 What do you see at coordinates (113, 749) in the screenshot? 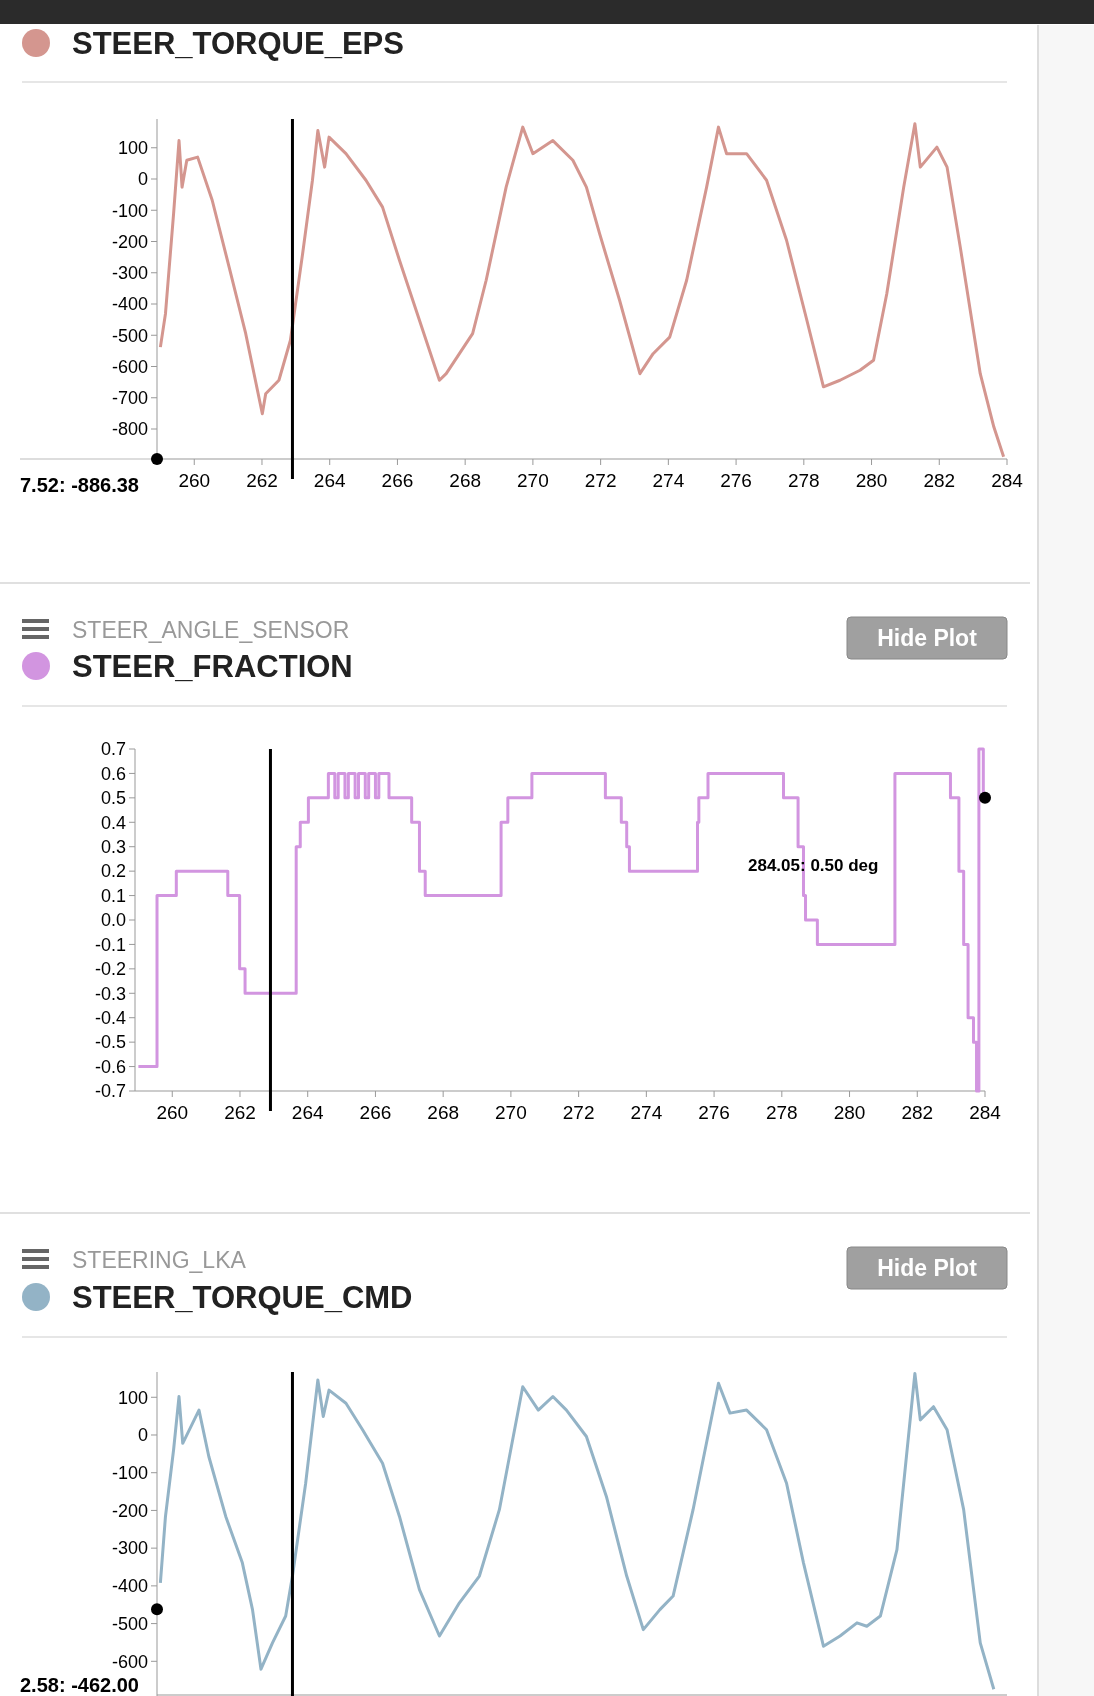
I see `y-tick-label: 0.7` at bounding box center [113, 749].